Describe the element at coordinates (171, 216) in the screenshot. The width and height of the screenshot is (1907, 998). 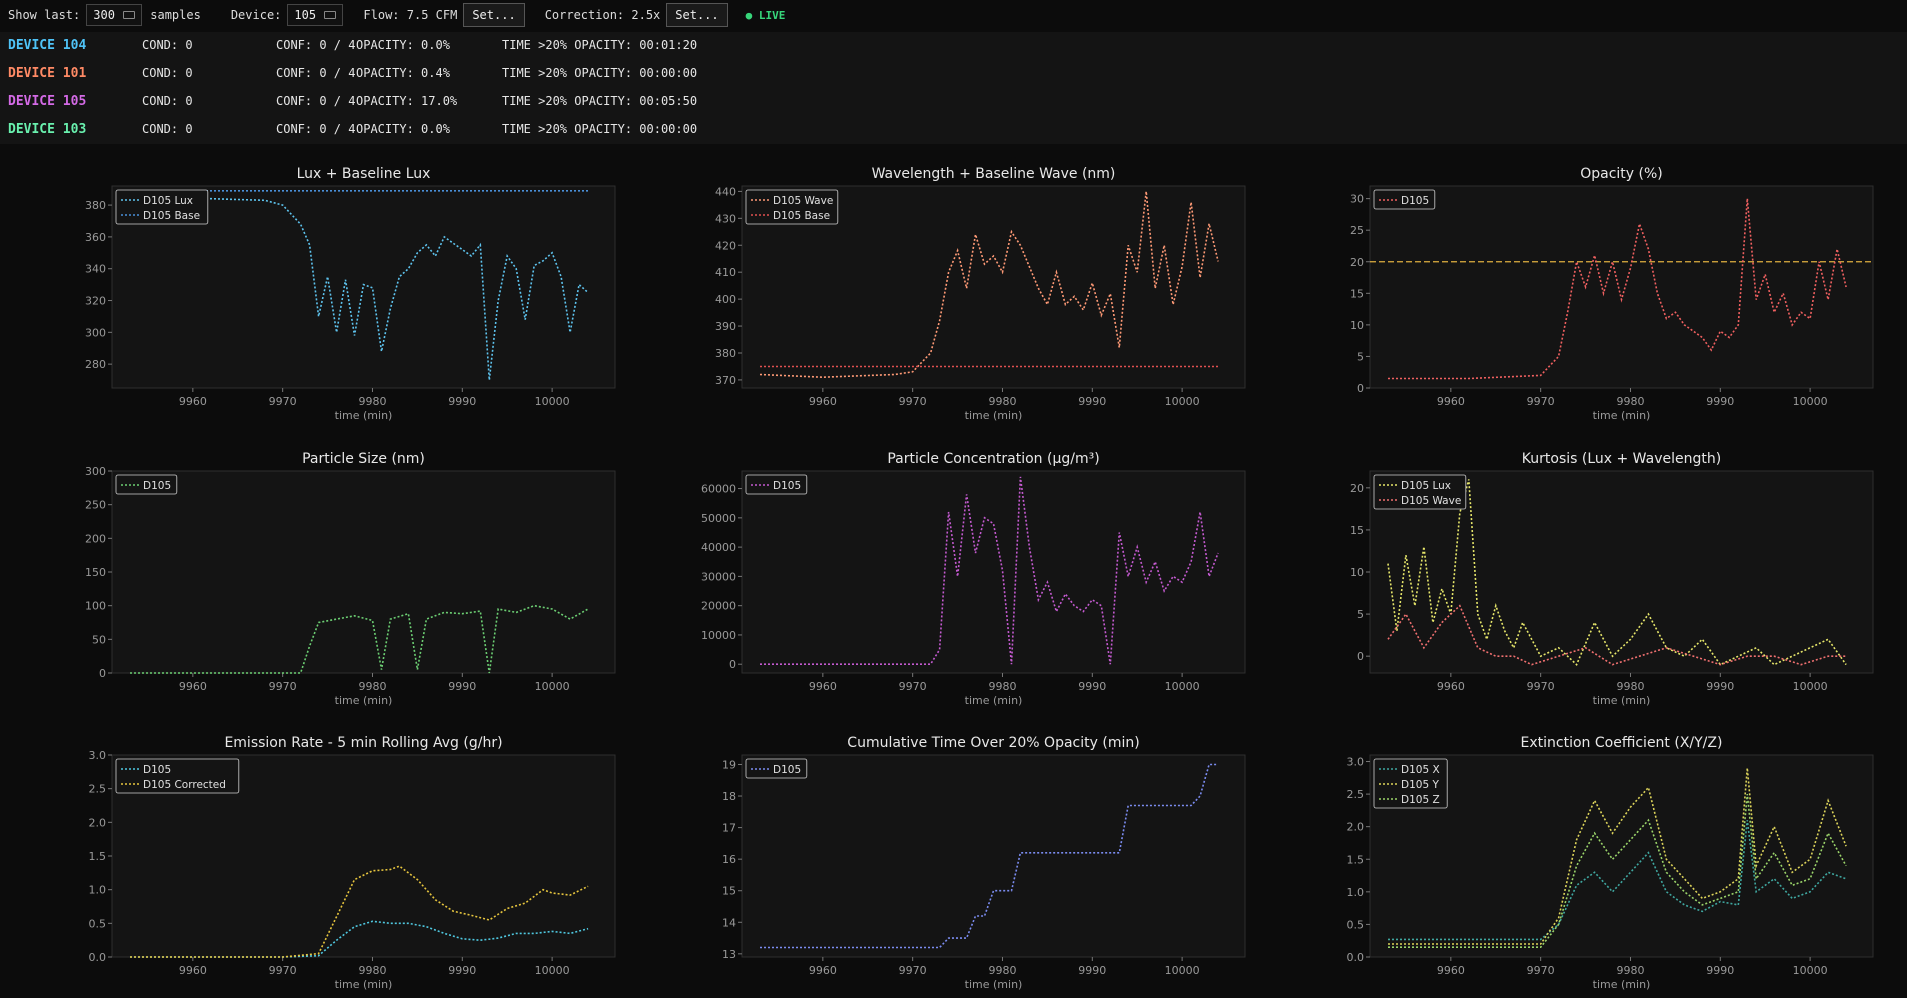
I see `legend-label: D105 Base` at that location.